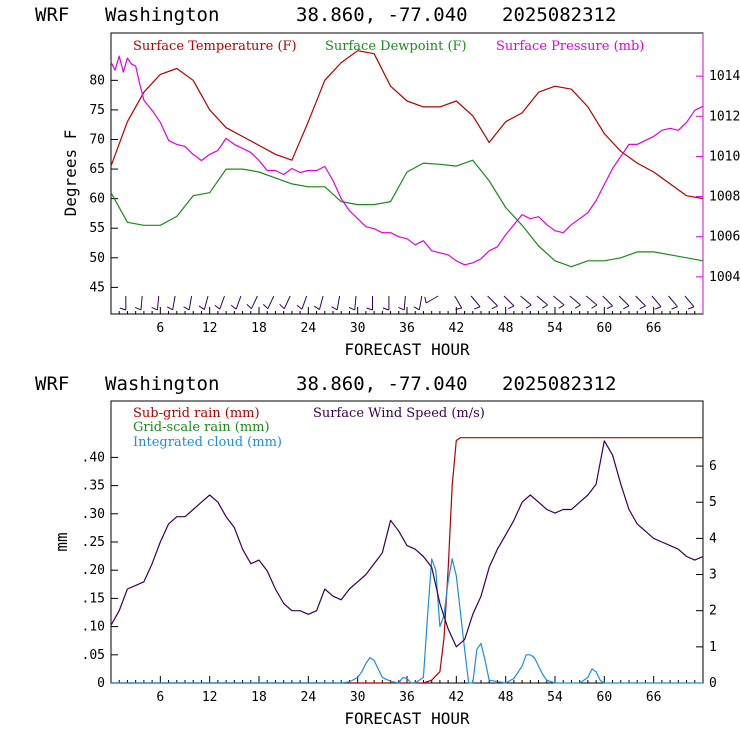 The image size is (740, 740). Describe the element at coordinates (407, 349) in the screenshot. I see `panel1-xlabel: FORECAST HOUR` at that location.